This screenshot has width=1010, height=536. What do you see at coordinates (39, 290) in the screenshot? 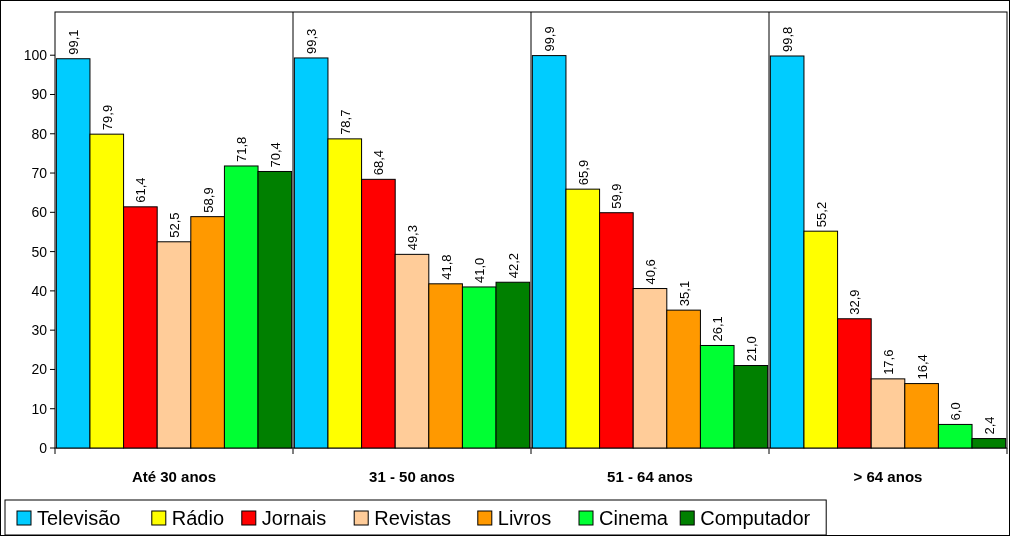
I see `y-tick-label: 40` at bounding box center [39, 290].